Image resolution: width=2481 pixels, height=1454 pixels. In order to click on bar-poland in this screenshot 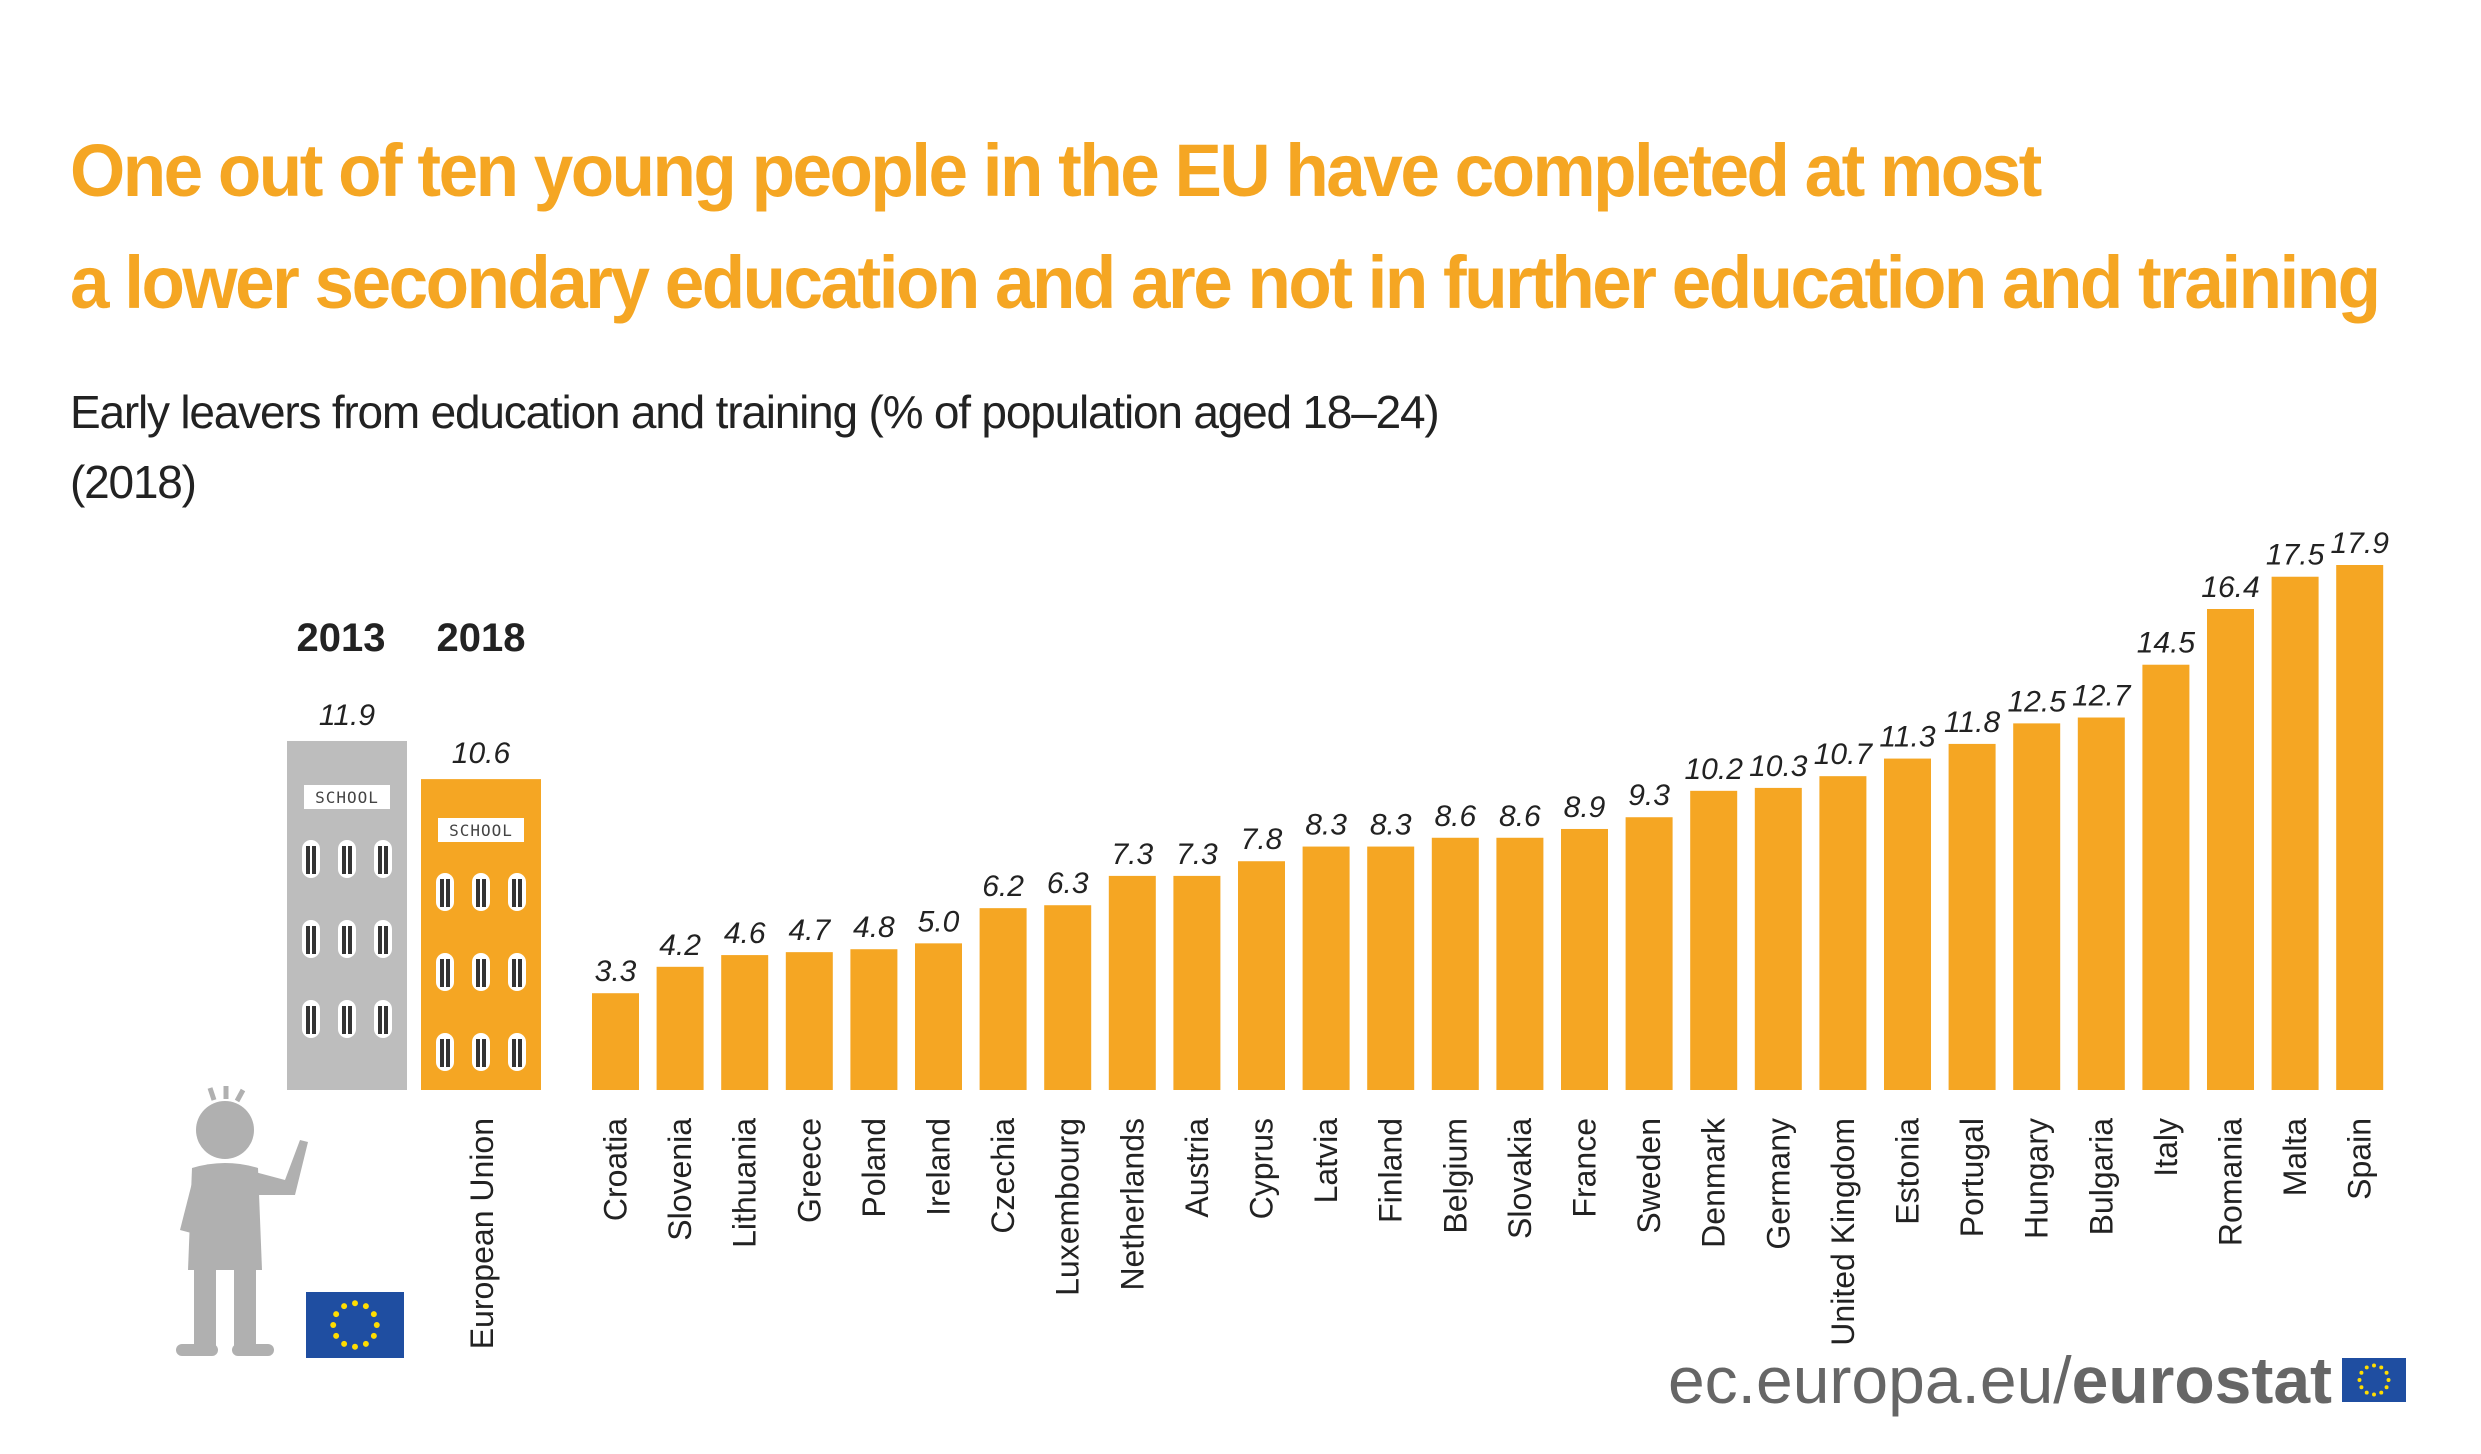, I will do `click(874, 1019)`.